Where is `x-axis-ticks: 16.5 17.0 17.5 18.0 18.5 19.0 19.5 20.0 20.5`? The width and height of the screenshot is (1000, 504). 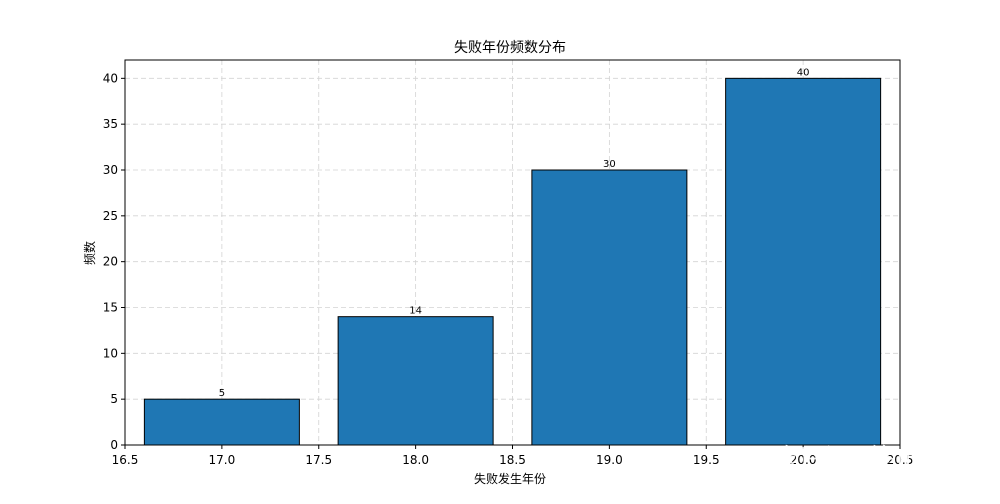 x-axis-ticks: 16.5 17.0 17.5 18.0 18.5 19.0 19.5 20.0 20.5 is located at coordinates (513, 456).